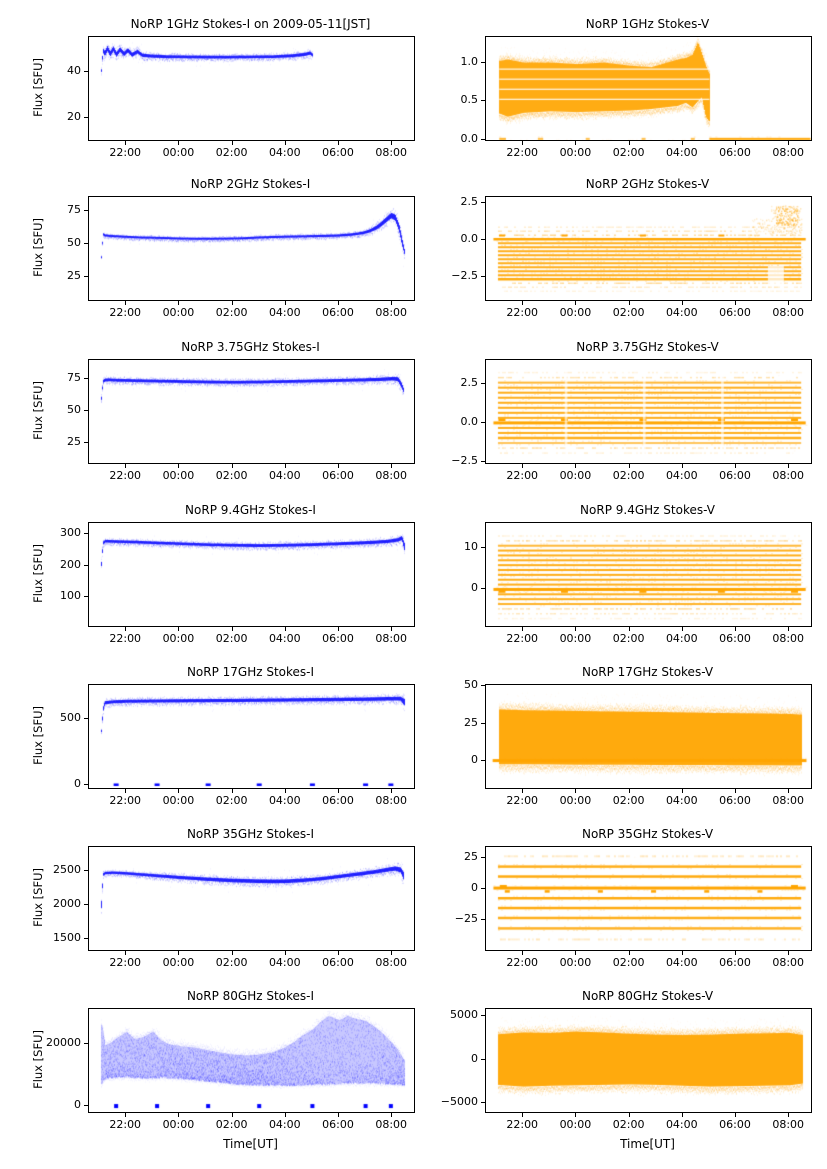 The image size is (827, 1169). I want to click on panel-title: NoRP 3.75GHz Stokes-I, so click(250, 347).